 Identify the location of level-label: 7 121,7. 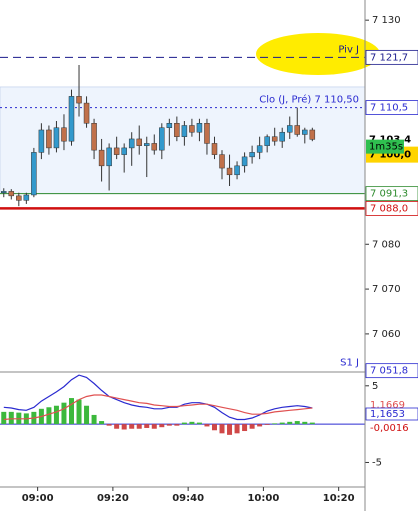
(389, 57).